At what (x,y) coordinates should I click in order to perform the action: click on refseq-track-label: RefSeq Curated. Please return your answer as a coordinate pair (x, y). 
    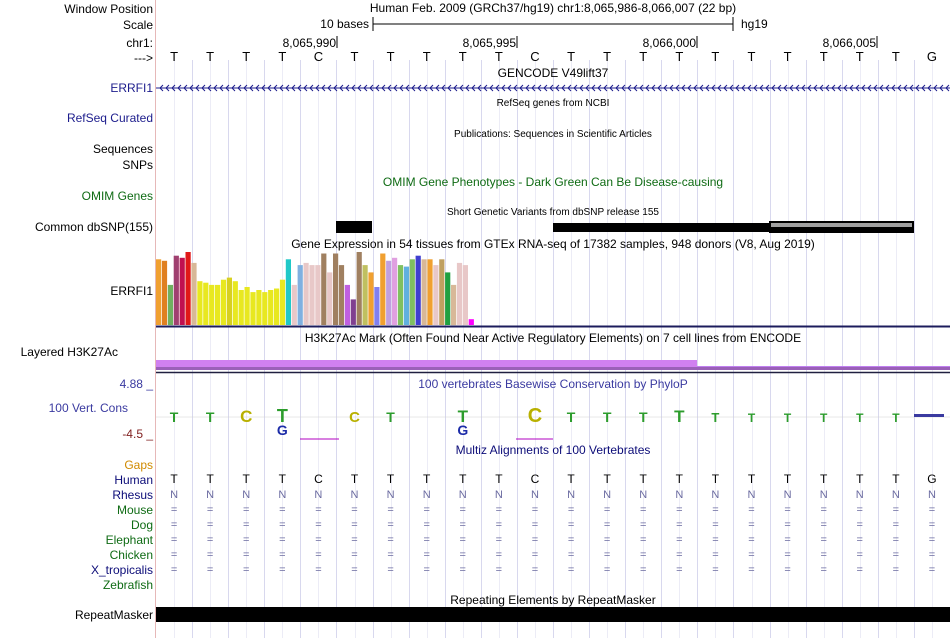
    Looking at the image, I should click on (109, 118).